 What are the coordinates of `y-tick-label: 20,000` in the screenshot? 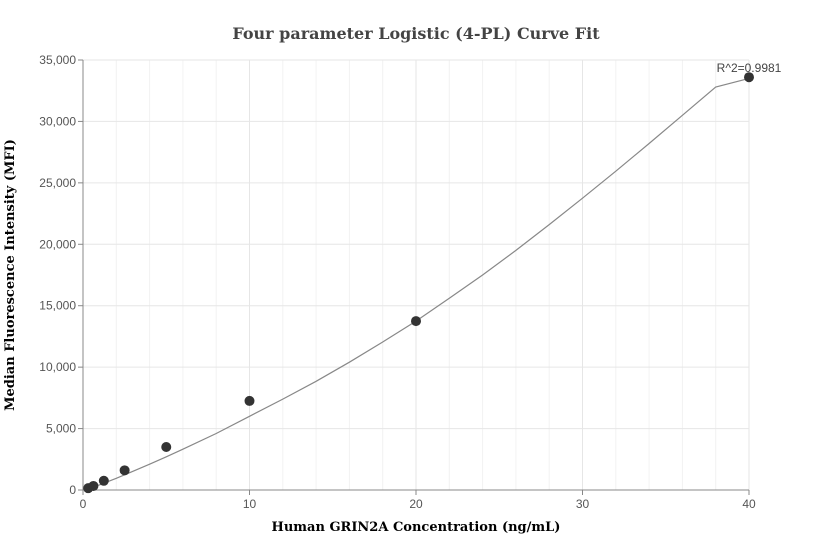 It's located at (57, 244).